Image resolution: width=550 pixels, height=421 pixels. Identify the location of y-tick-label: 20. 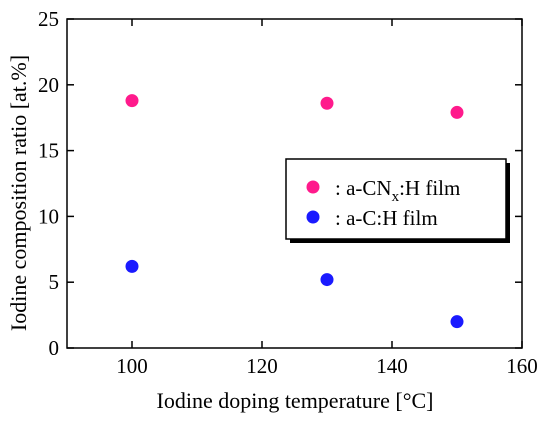
(48, 85).